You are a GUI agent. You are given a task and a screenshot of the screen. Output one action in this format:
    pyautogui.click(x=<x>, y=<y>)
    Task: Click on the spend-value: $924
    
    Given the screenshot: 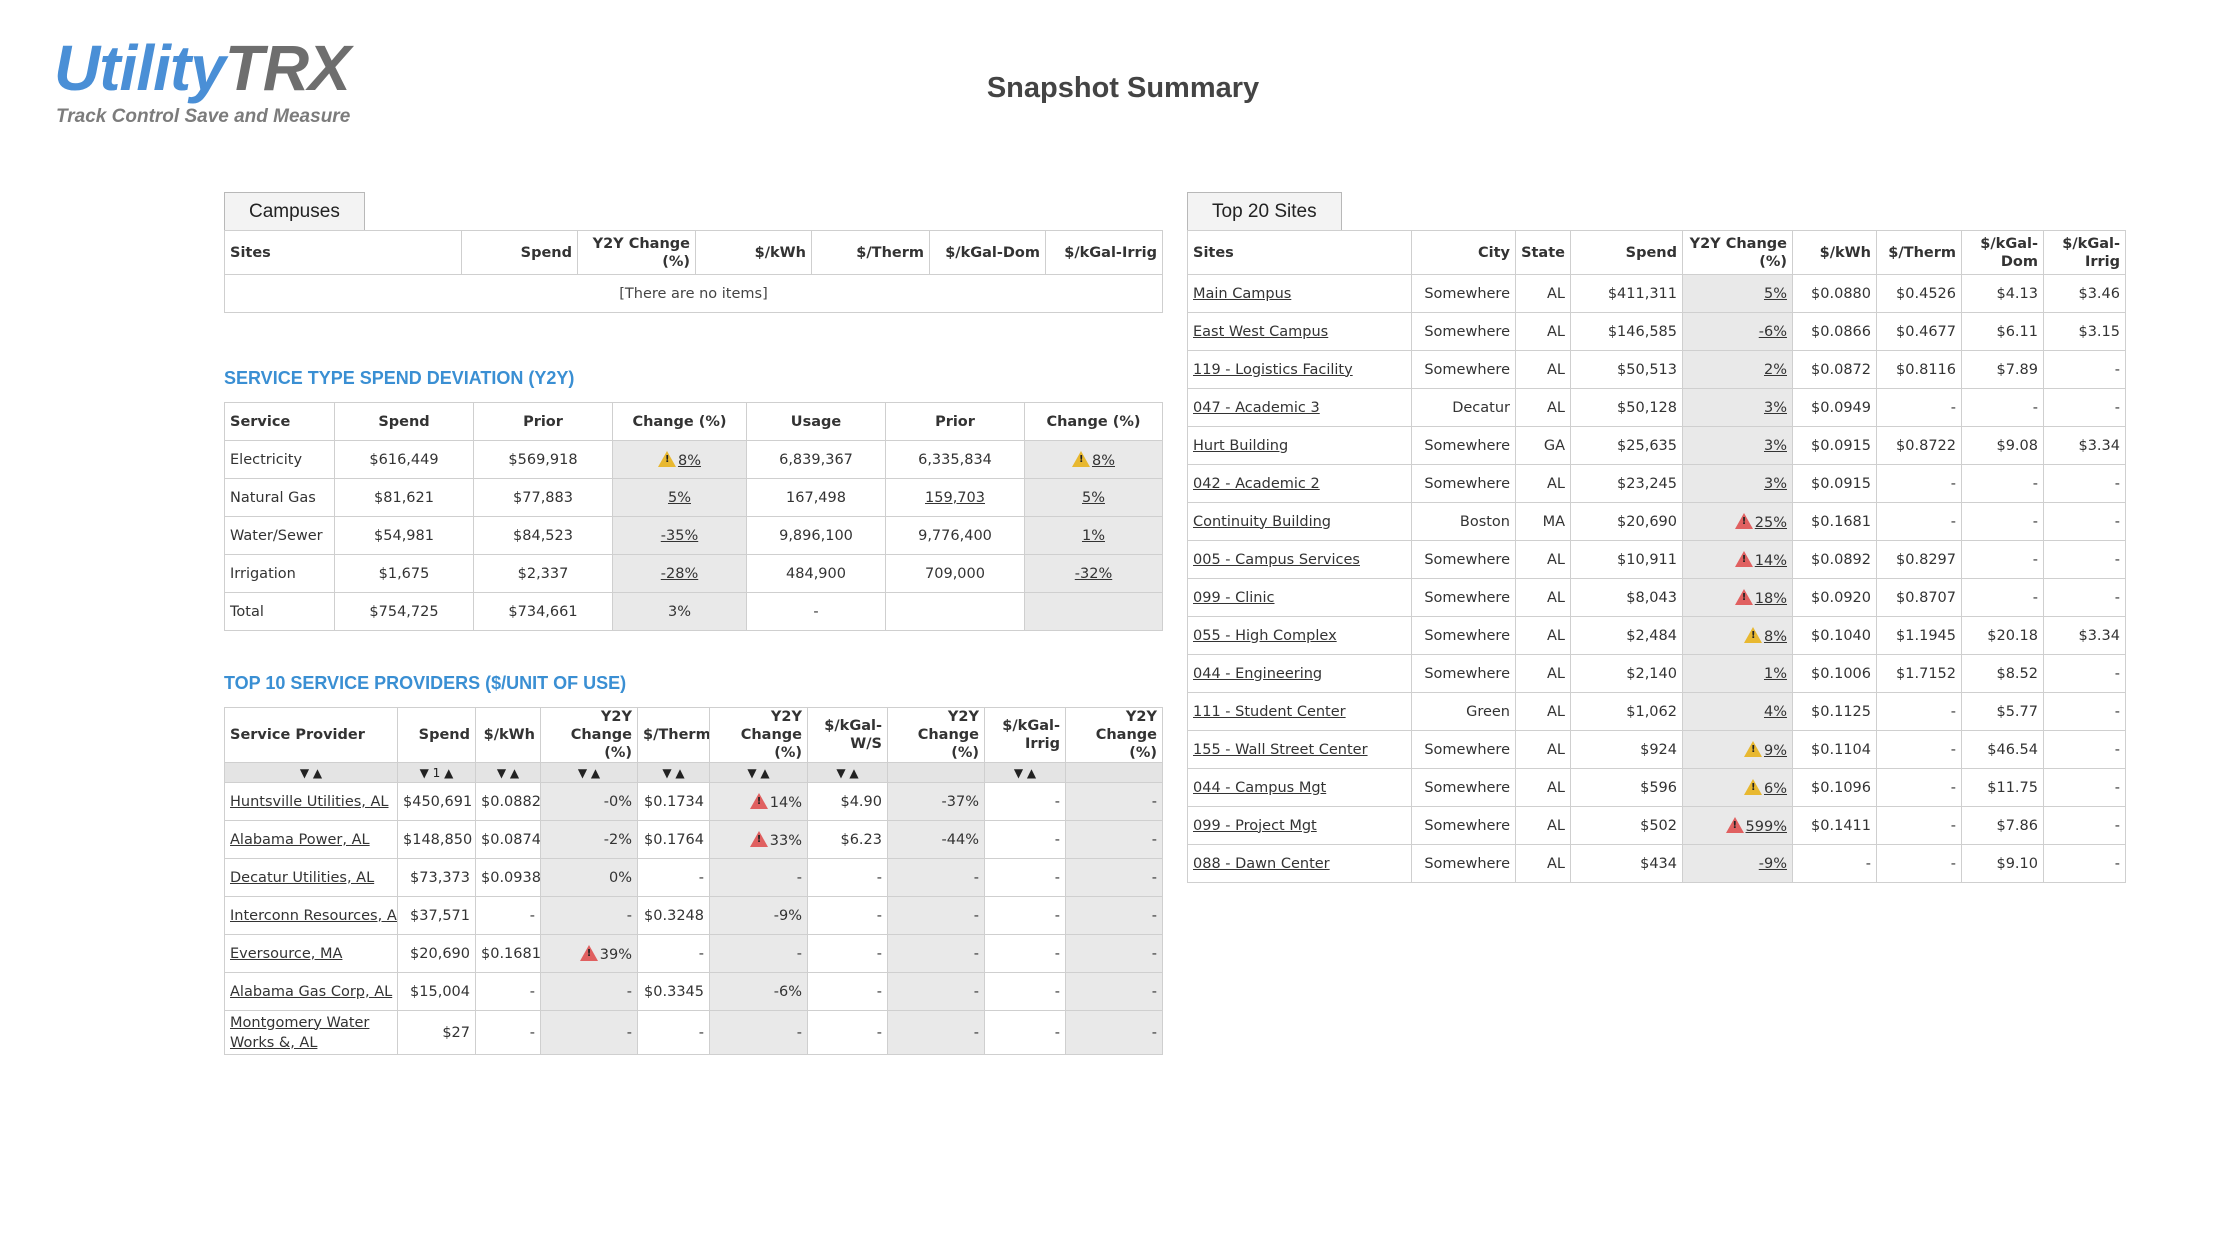 What is the action you would take?
    pyautogui.click(x=1626, y=749)
    